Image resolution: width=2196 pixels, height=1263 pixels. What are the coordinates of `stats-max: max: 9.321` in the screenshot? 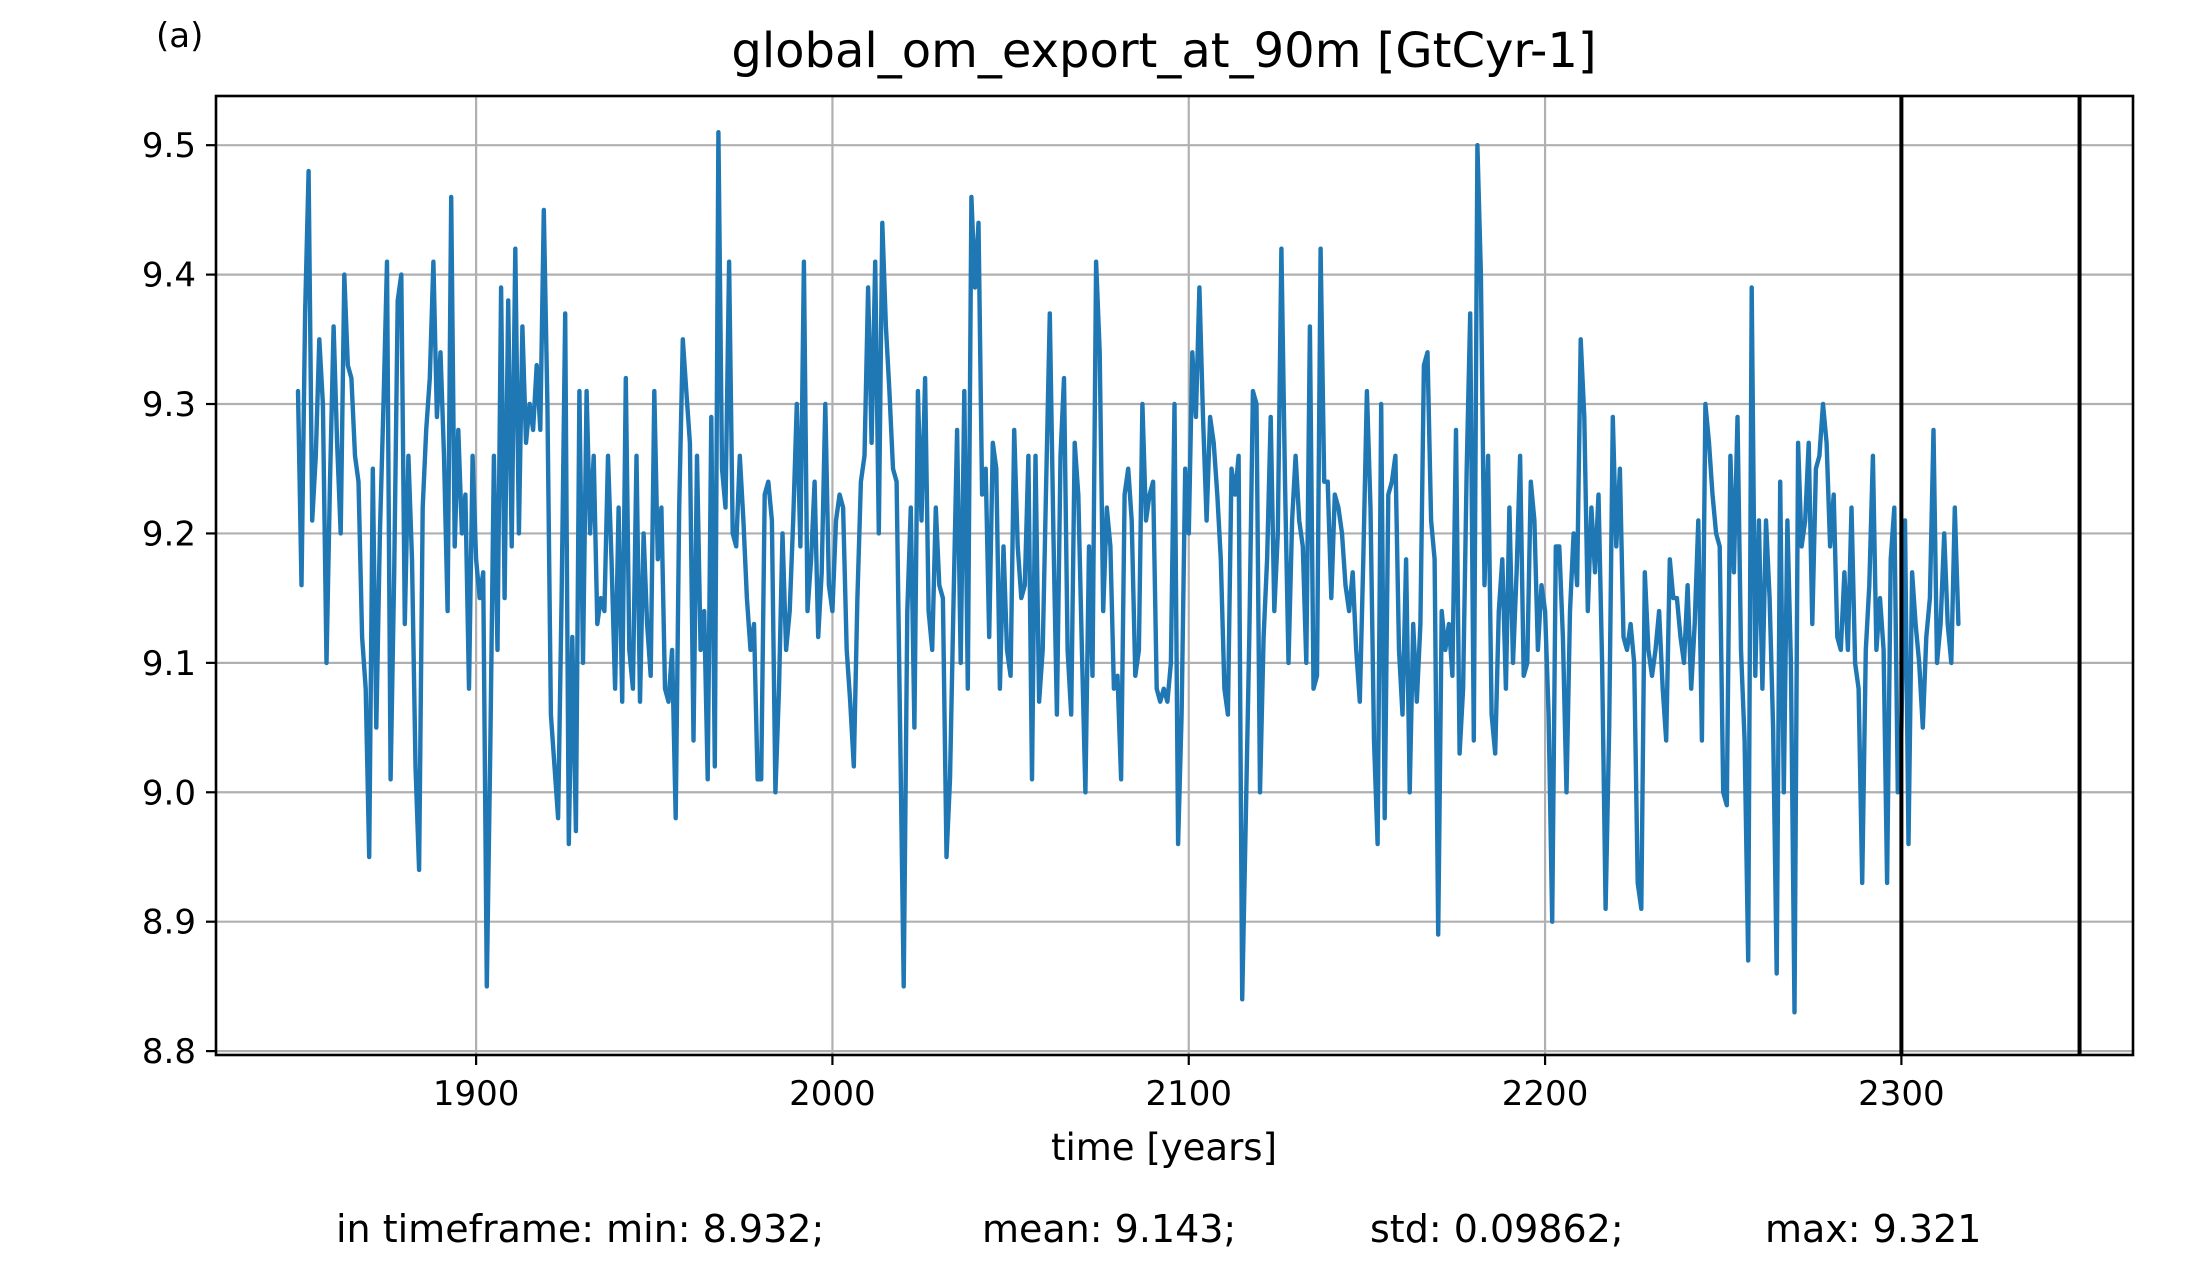 It's located at (1873, 1229).